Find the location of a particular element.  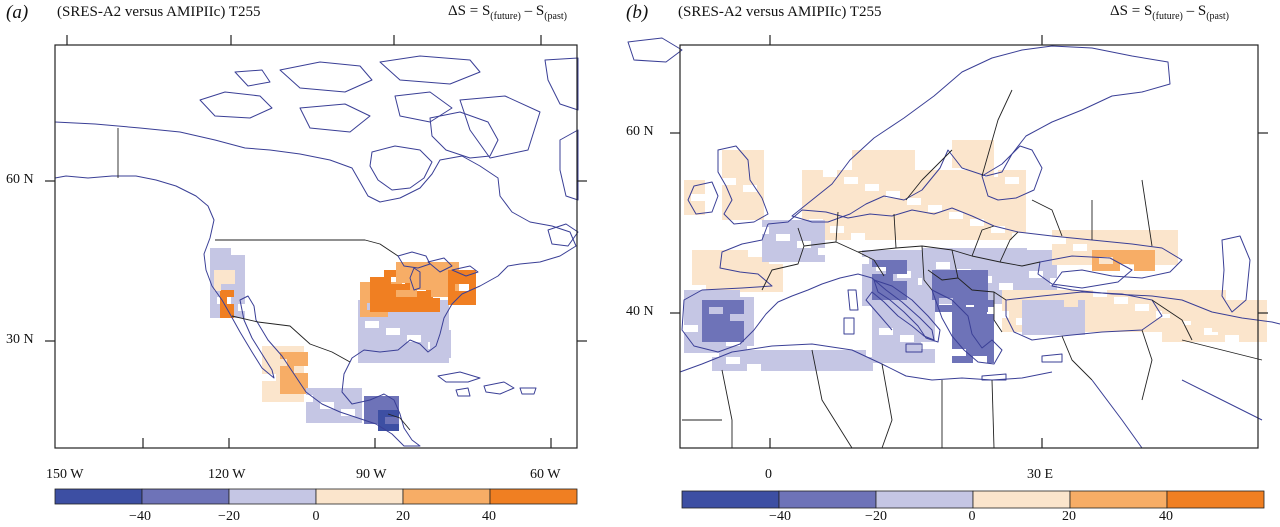

cb-a-tick-4: 40 is located at coordinates (489, 516).